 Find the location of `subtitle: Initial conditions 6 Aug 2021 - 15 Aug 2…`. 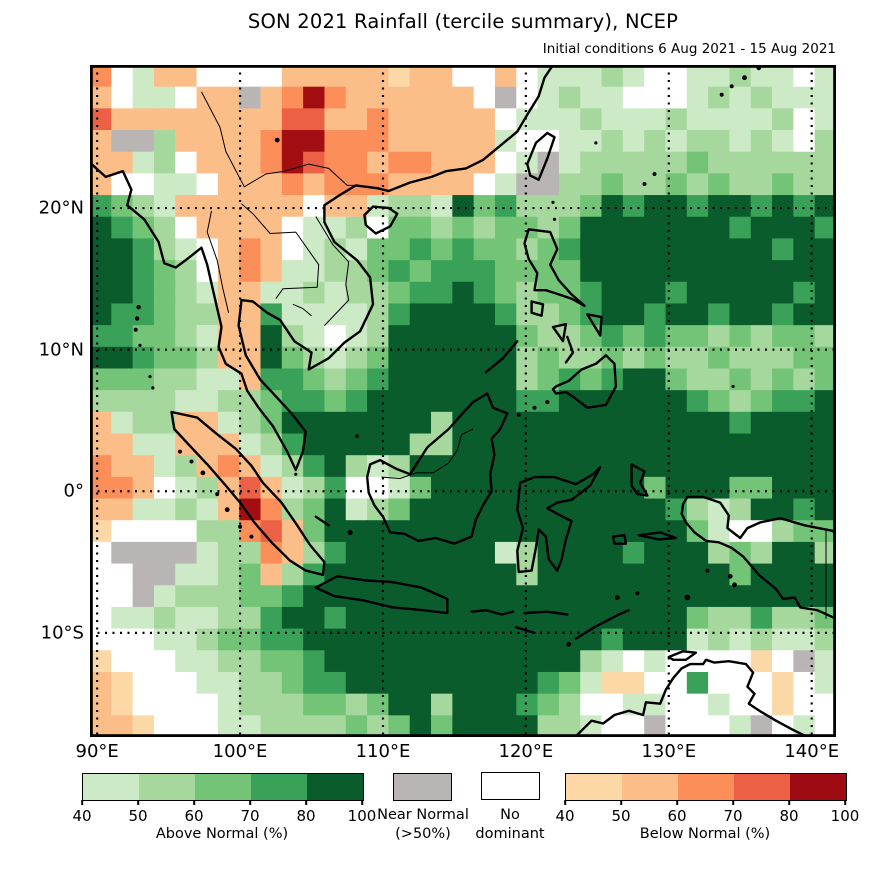

subtitle: Initial conditions 6 Aug 2021 - 15 Aug 2… is located at coordinates (689, 49).